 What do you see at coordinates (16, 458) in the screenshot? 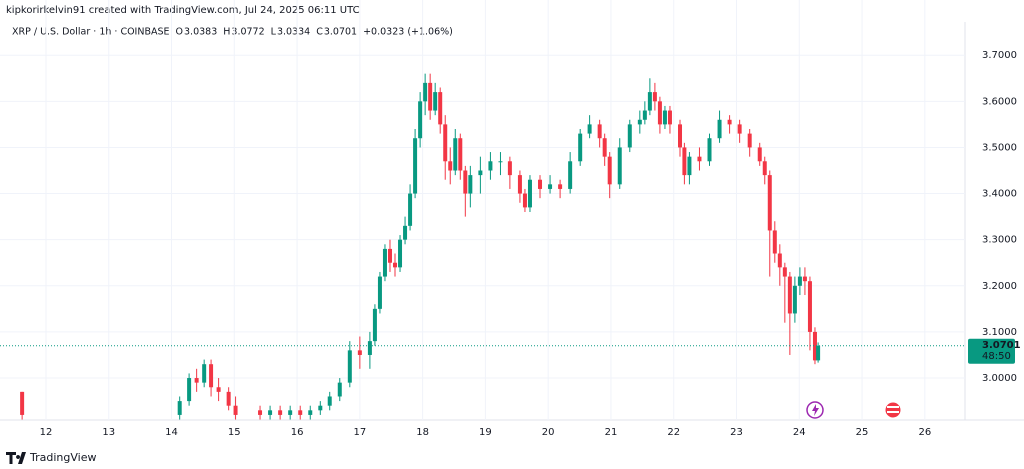
I see `brand-logo` at bounding box center [16, 458].